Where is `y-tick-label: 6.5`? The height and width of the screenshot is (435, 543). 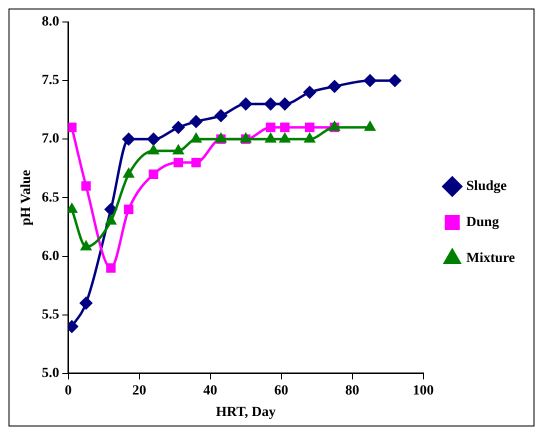 y-tick-label: 6.5 is located at coordinates (51, 198).